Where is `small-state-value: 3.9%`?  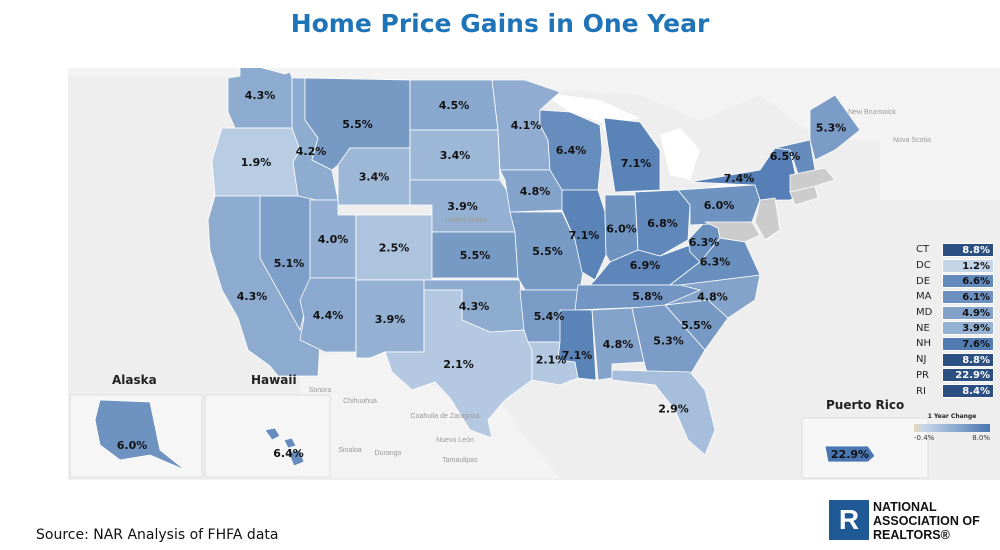
small-state-value: 3.9% is located at coordinates (968, 328).